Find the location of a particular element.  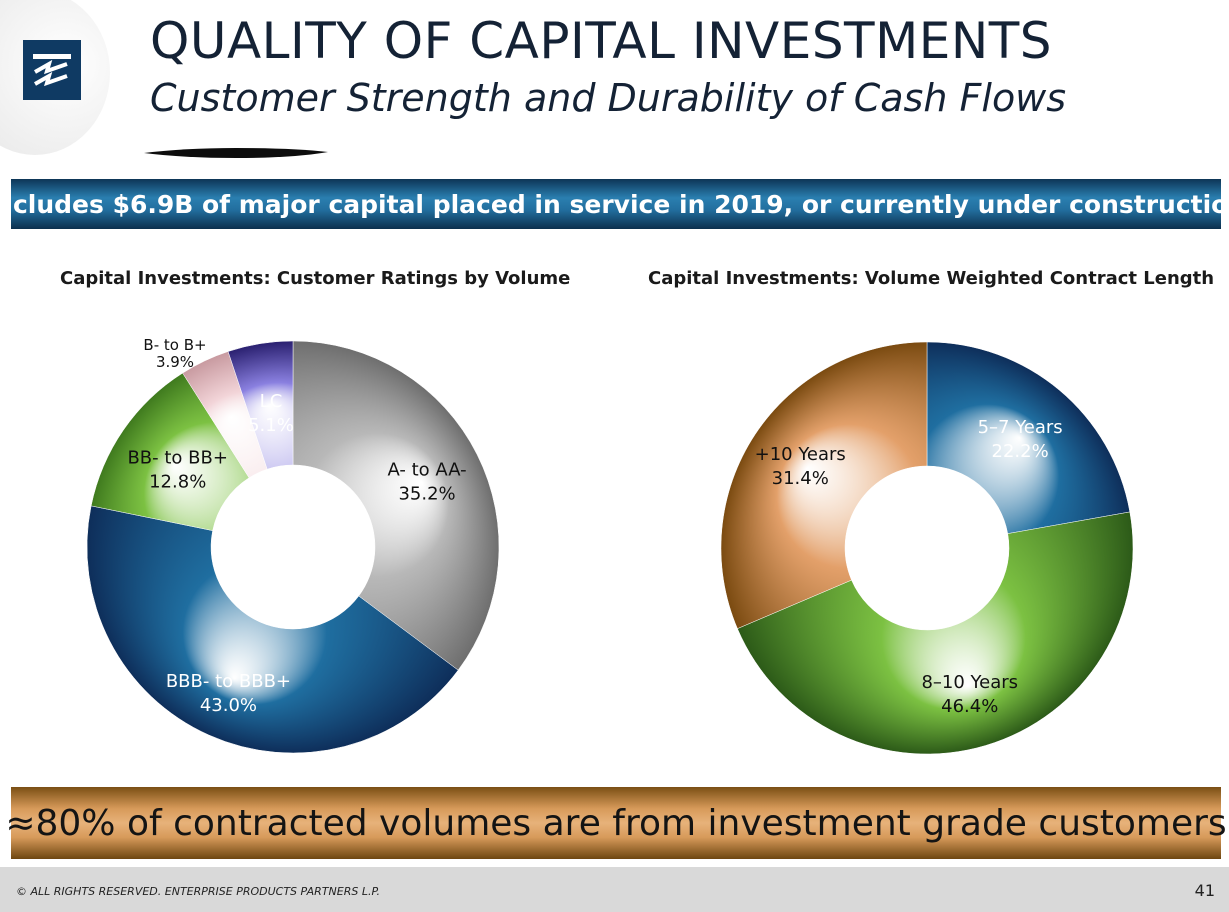

slice-category-label: BBB- to BBB+ is located at coordinates (228, 681).